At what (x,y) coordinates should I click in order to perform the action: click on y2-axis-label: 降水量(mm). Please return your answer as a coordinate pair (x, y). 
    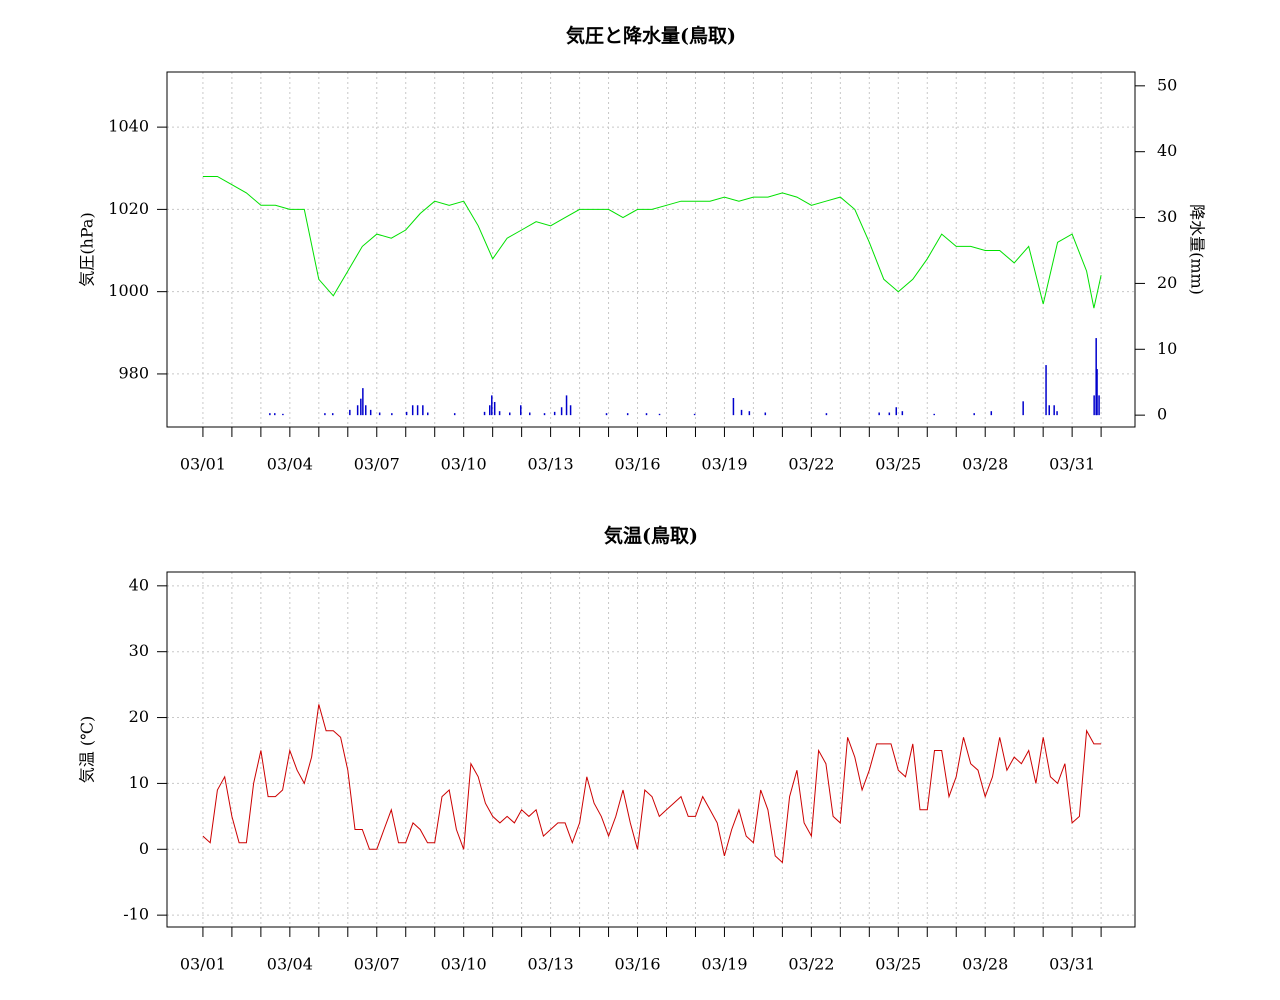
    Looking at the image, I should click on (1197, 249).